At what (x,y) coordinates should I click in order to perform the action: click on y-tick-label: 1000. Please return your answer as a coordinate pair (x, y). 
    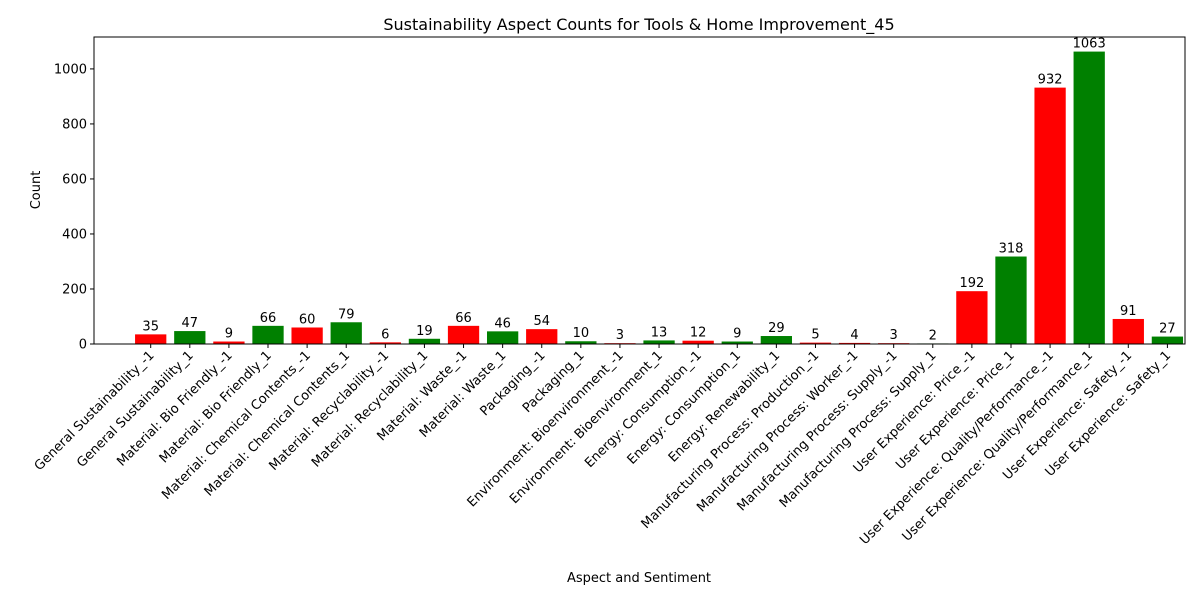
    Looking at the image, I should click on (70, 69).